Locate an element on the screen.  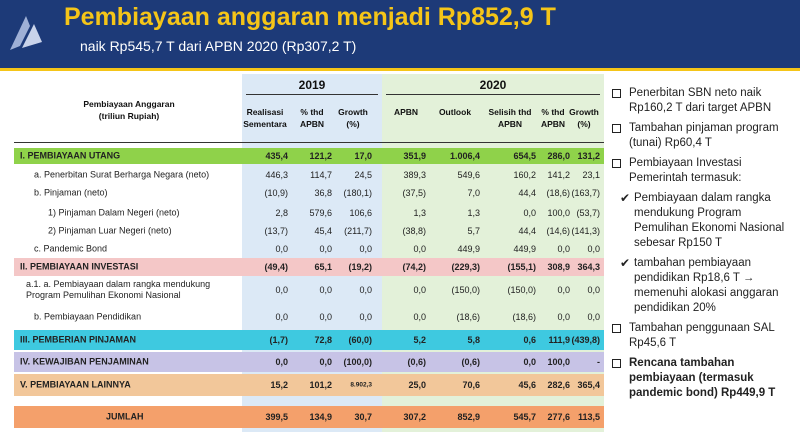
cell-value: 286,0 is located at coordinates (558, 156).